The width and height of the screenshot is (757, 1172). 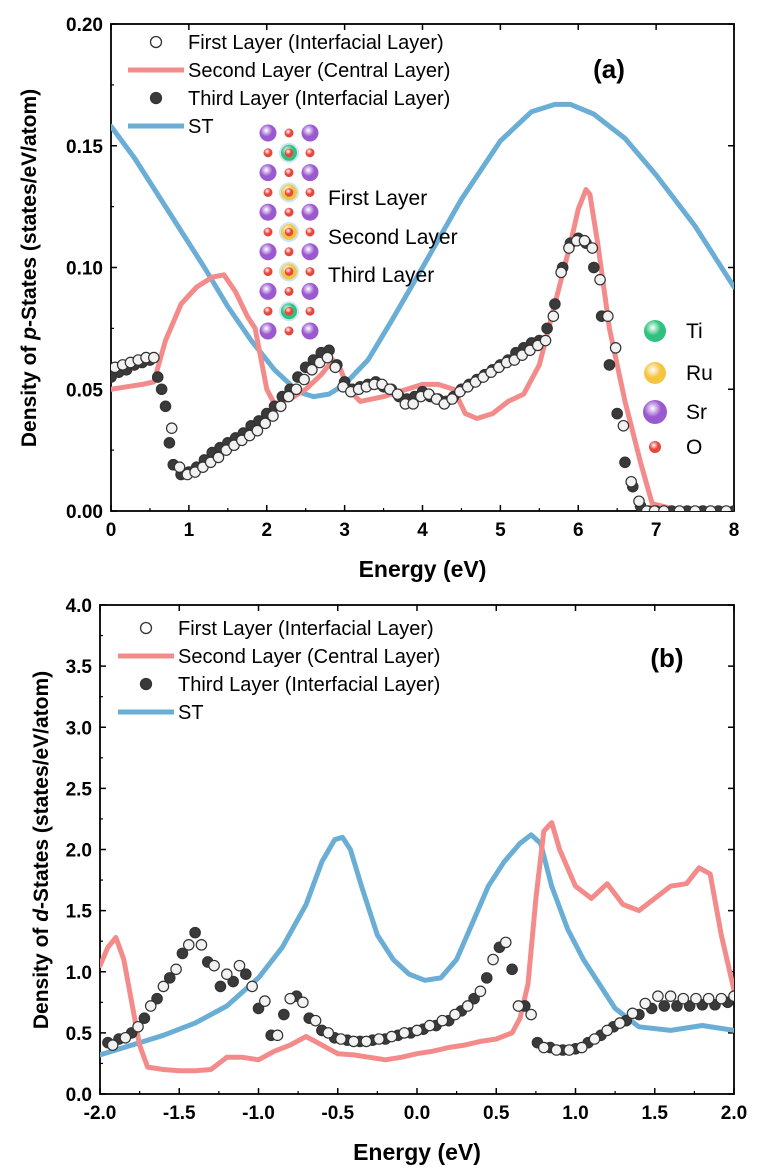 What do you see at coordinates (189, 530) in the screenshot?
I see `x-tick-label: 1` at bounding box center [189, 530].